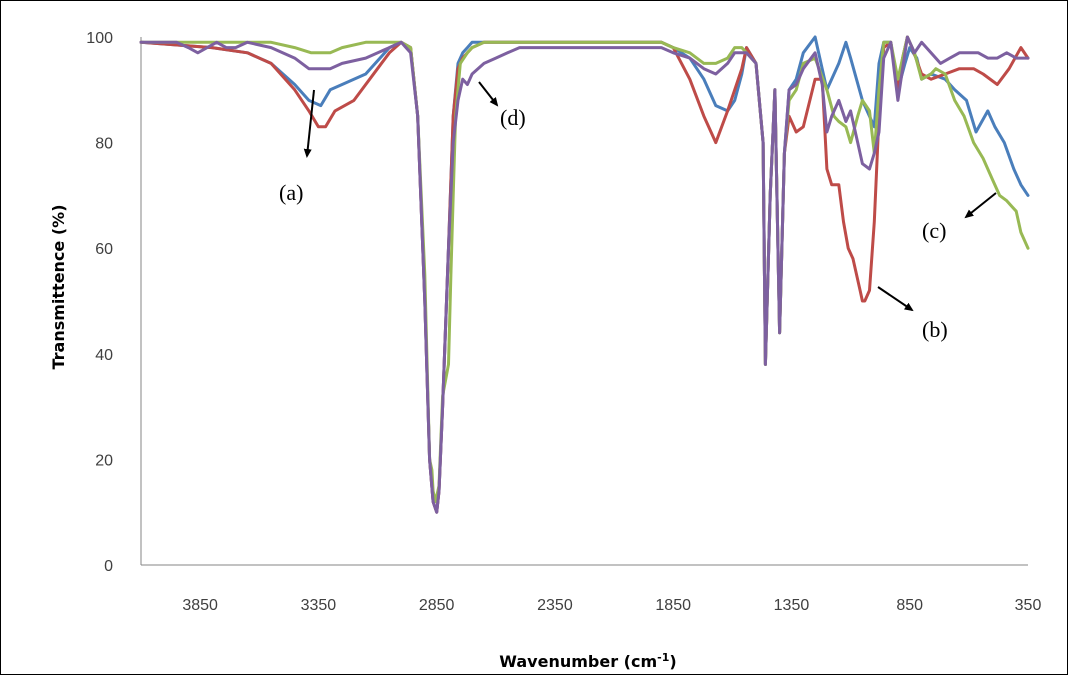 This screenshot has width=1068, height=675. Describe the element at coordinates (663, 657) in the screenshot. I see `x-axis-title-sup: -1` at that location.